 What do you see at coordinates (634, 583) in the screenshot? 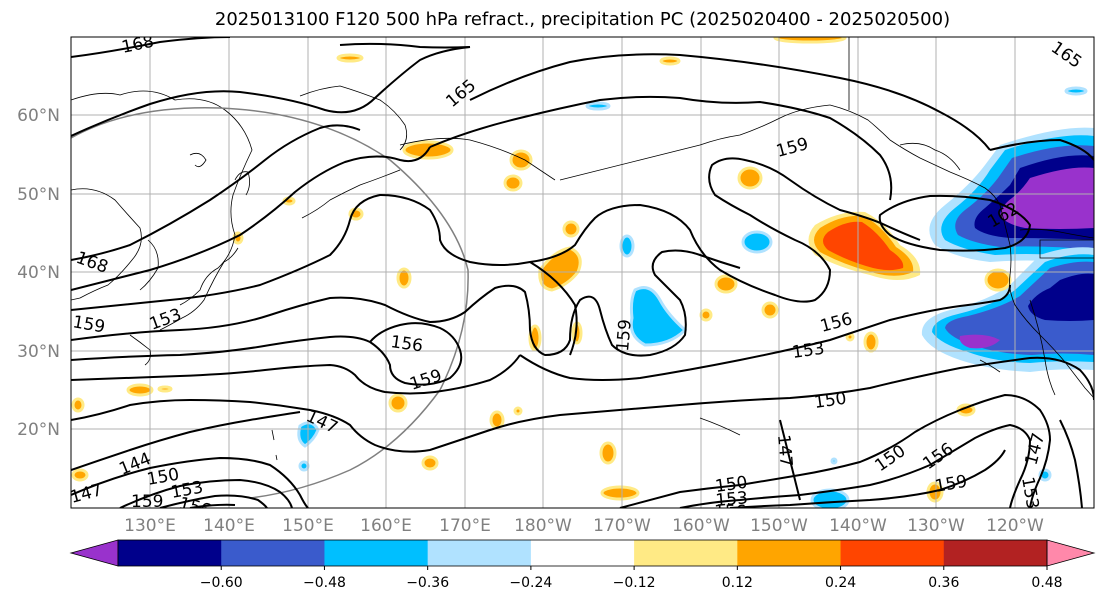
I see `colorbar-label: −0.12` at bounding box center [634, 583].